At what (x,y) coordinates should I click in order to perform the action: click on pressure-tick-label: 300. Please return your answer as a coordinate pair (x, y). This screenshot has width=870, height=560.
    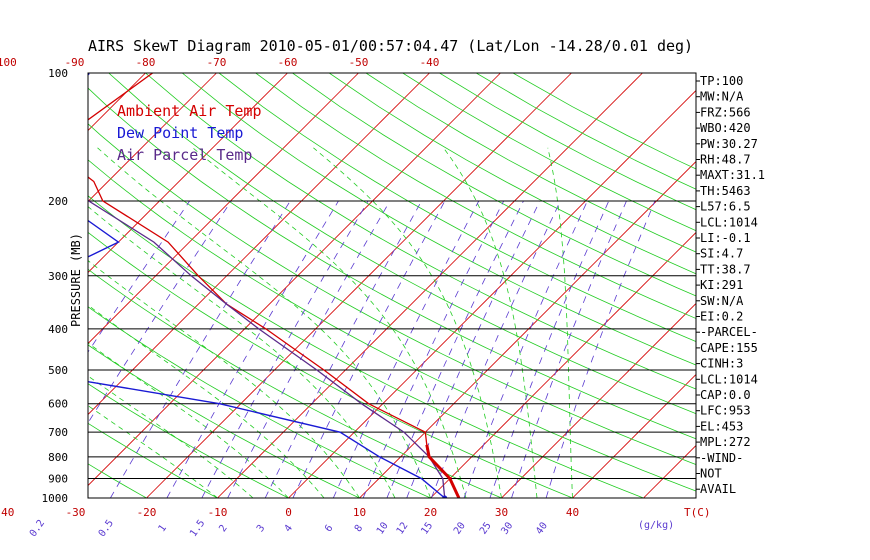
    Looking at the image, I should click on (58, 276).